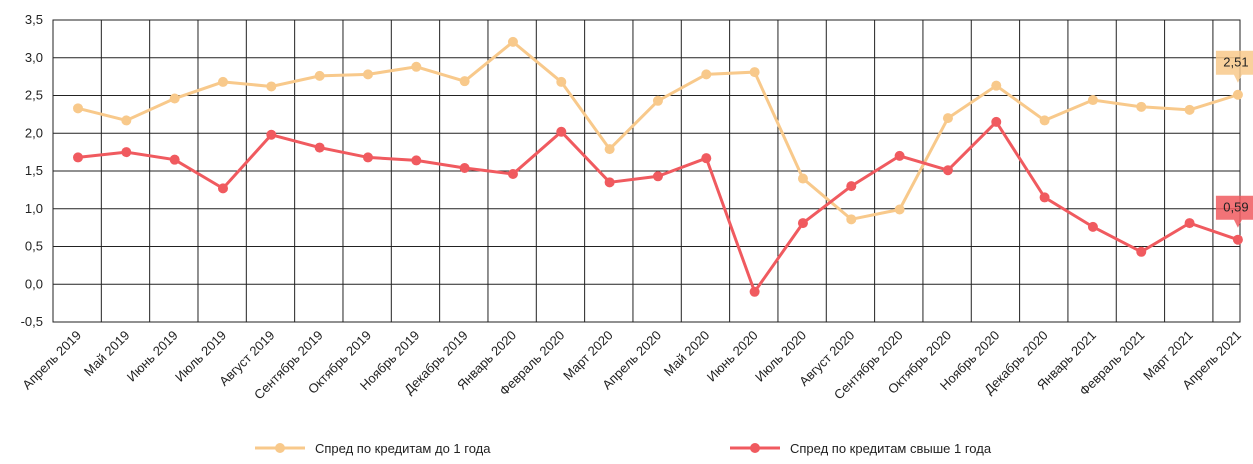  What do you see at coordinates (687, 354) in the screenshot?
I see `x-tick-label: Май 2020` at bounding box center [687, 354].